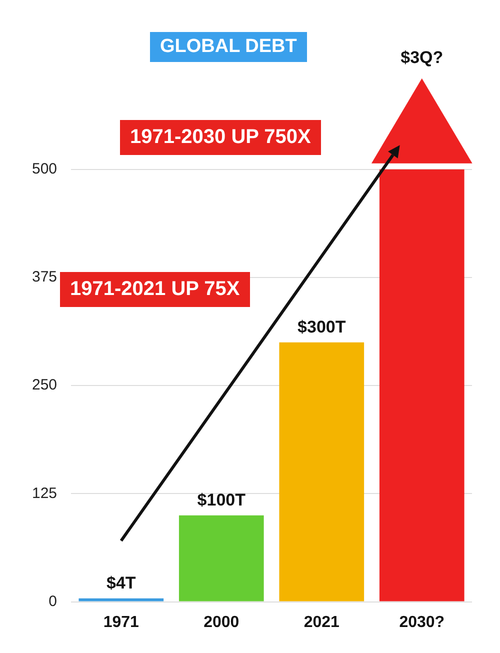 The height and width of the screenshot is (653, 500). I want to click on y-tick-label: 500, so click(45, 169).